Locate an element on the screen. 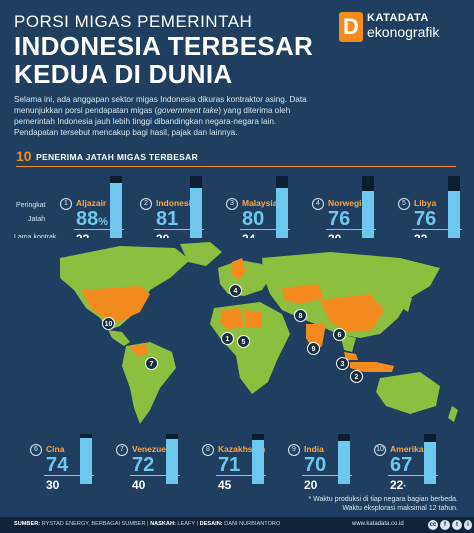 This screenshot has width=474, height=533. country-name: Amerika is located at coordinates (407, 449).